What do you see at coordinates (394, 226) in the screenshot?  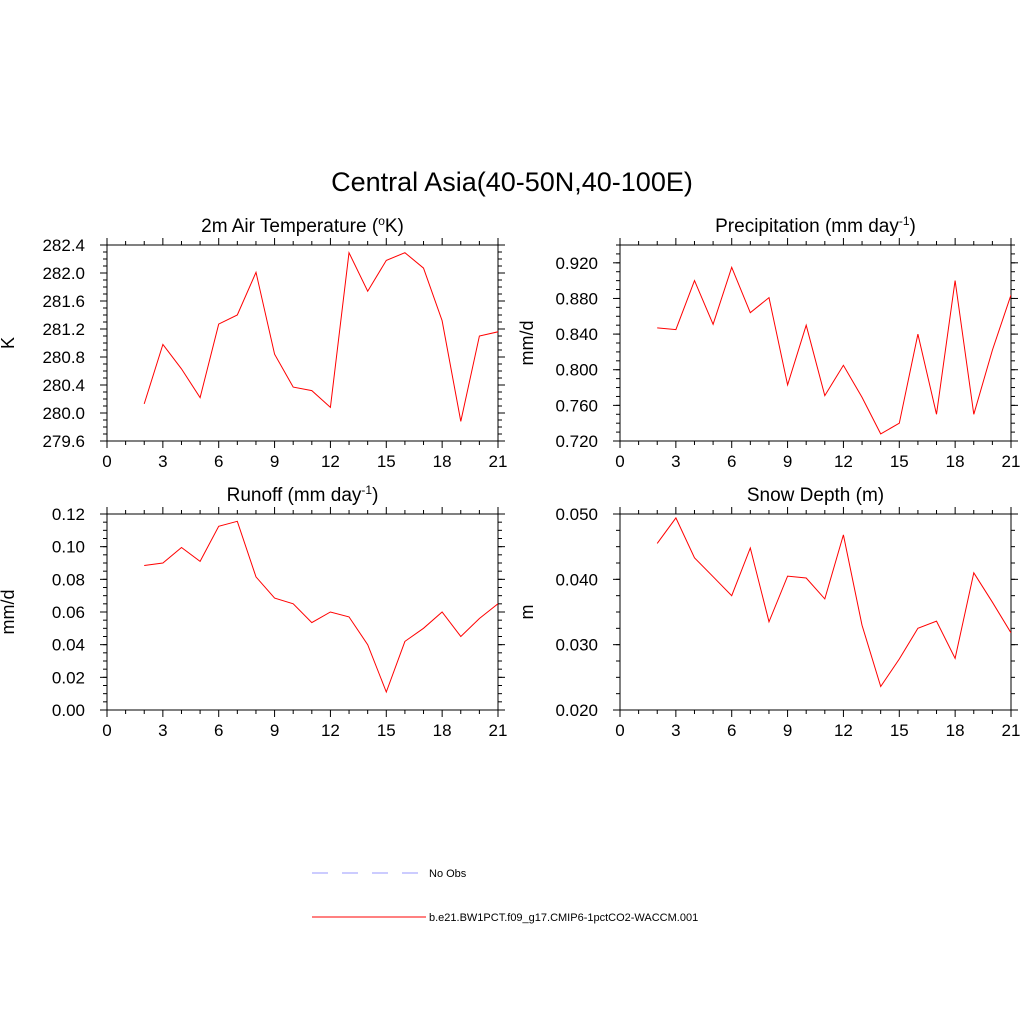 I see `panel-title-text-end: K)` at bounding box center [394, 226].